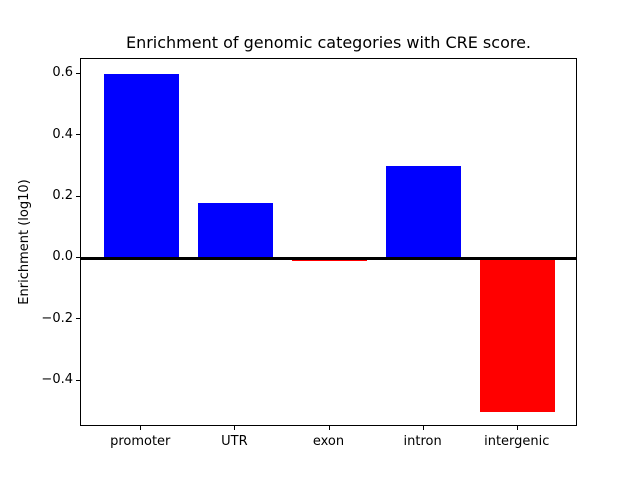 The height and width of the screenshot is (480, 640). Describe the element at coordinates (140, 441) in the screenshot. I see `x-tick-label-promoter: promoter` at that location.